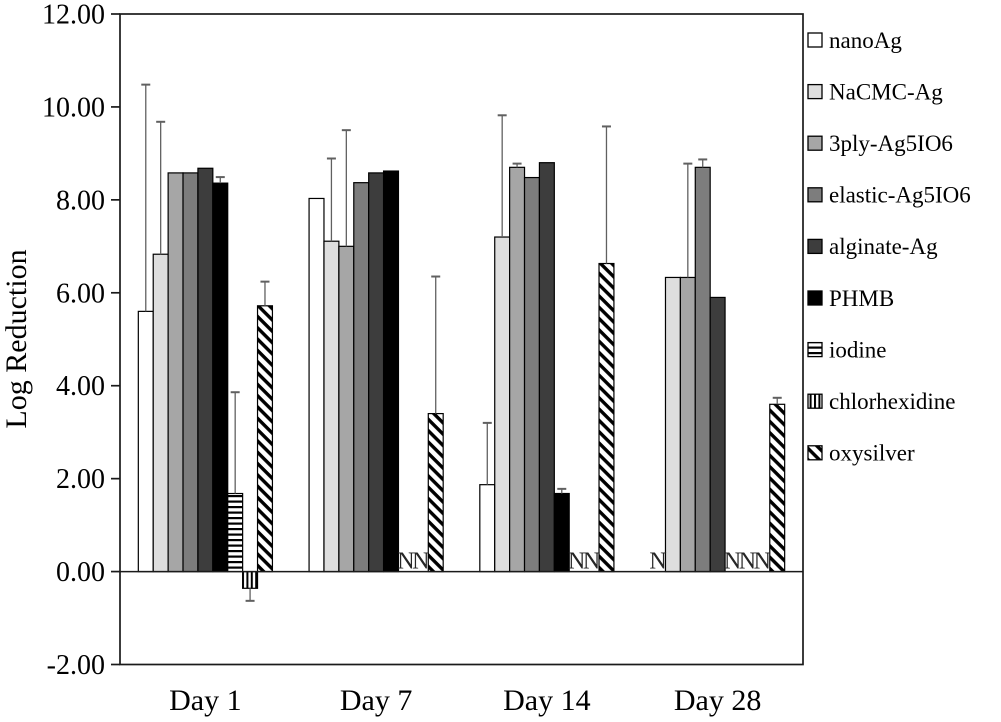  I want to click on na-marker-phmb-day-28: N, so click(732, 562).